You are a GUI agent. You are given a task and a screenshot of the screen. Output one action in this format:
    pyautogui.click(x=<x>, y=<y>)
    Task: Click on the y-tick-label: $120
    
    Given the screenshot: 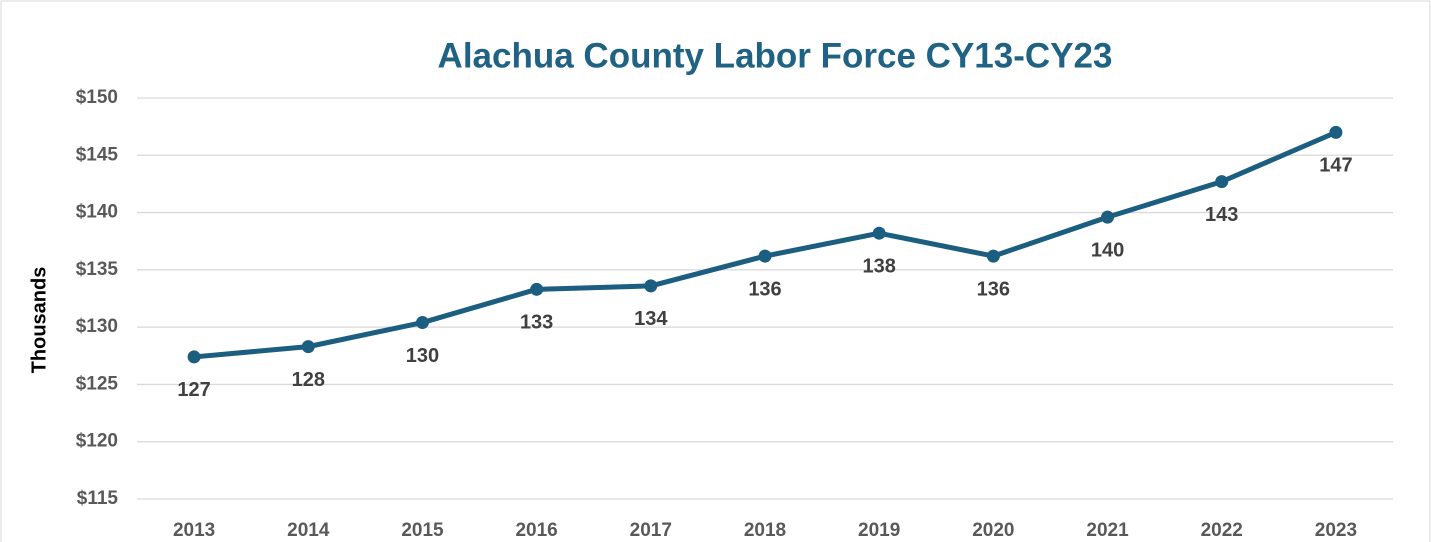 What is the action you would take?
    pyautogui.click(x=97, y=441)
    